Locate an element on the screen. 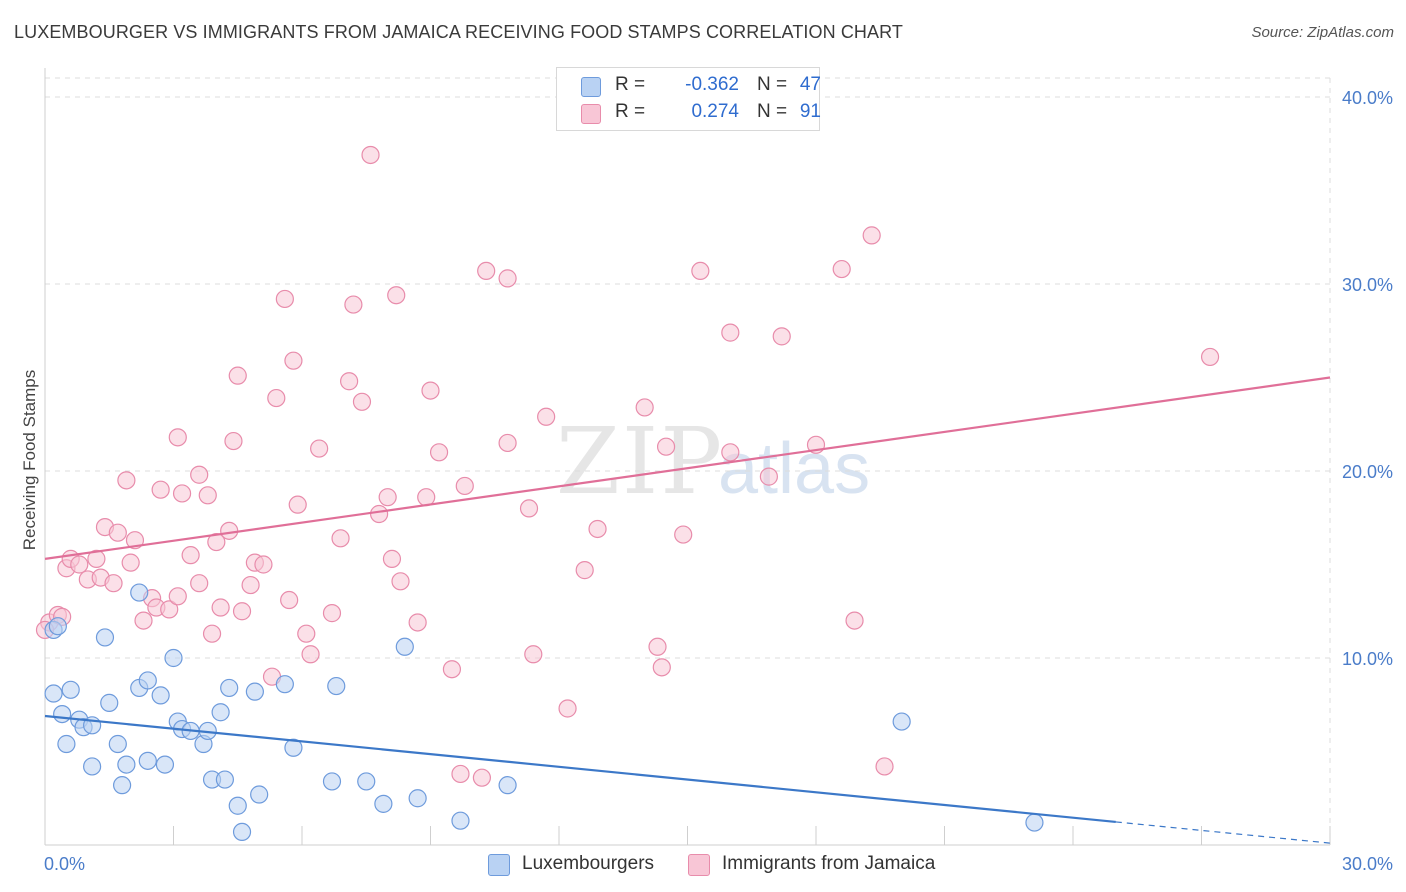 The image size is (1406, 892). watermark-zip: ZIP is located at coordinates (640, 461).